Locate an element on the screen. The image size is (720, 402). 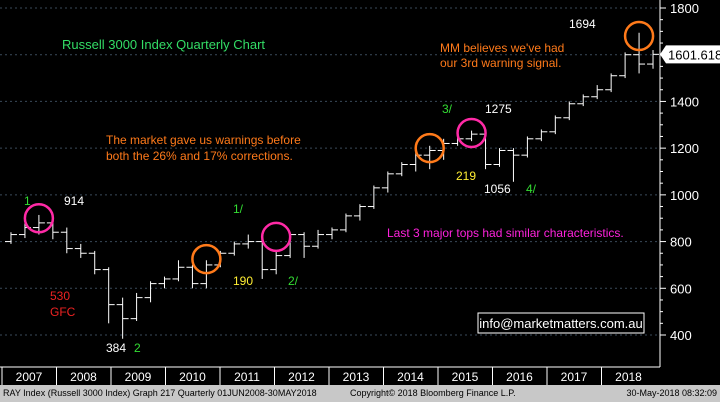
chart-annotation: 1275 is located at coordinates (498, 109).